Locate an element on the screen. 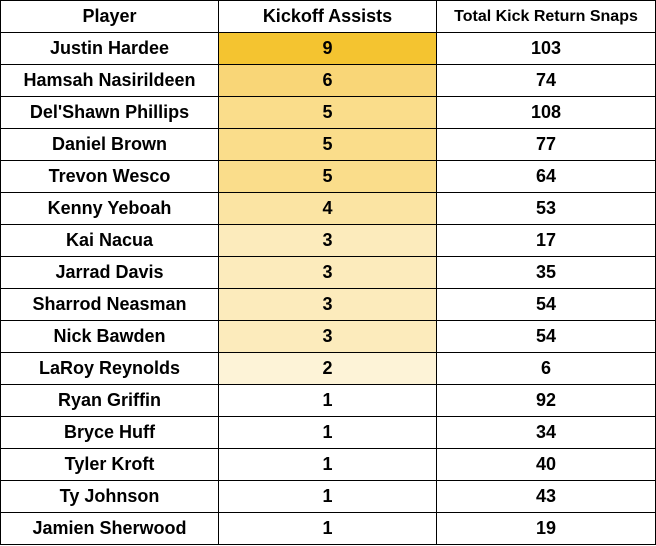 Image resolution: width=656 pixels, height=546 pixels. player-name-cell: Jamien Sherwood is located at coordinates (109, 528).